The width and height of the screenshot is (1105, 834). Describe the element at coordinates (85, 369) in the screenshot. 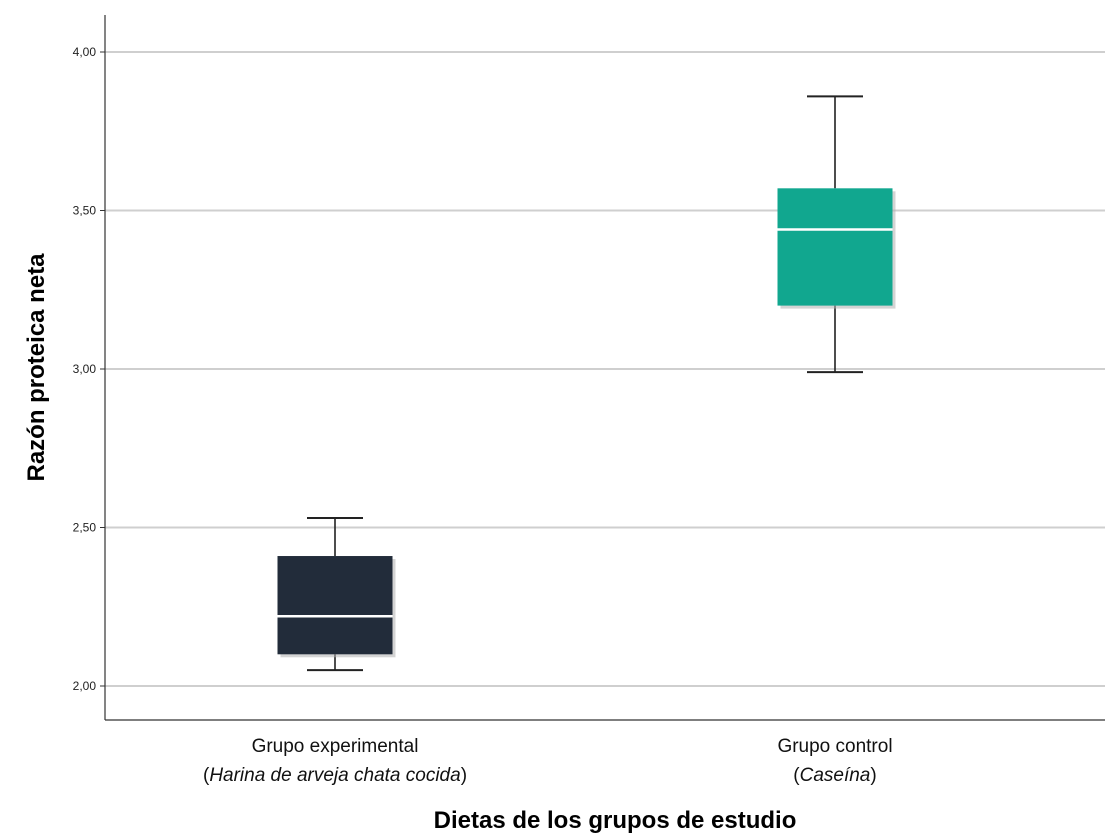

I see `y-tick-label: 3,00` at that location.